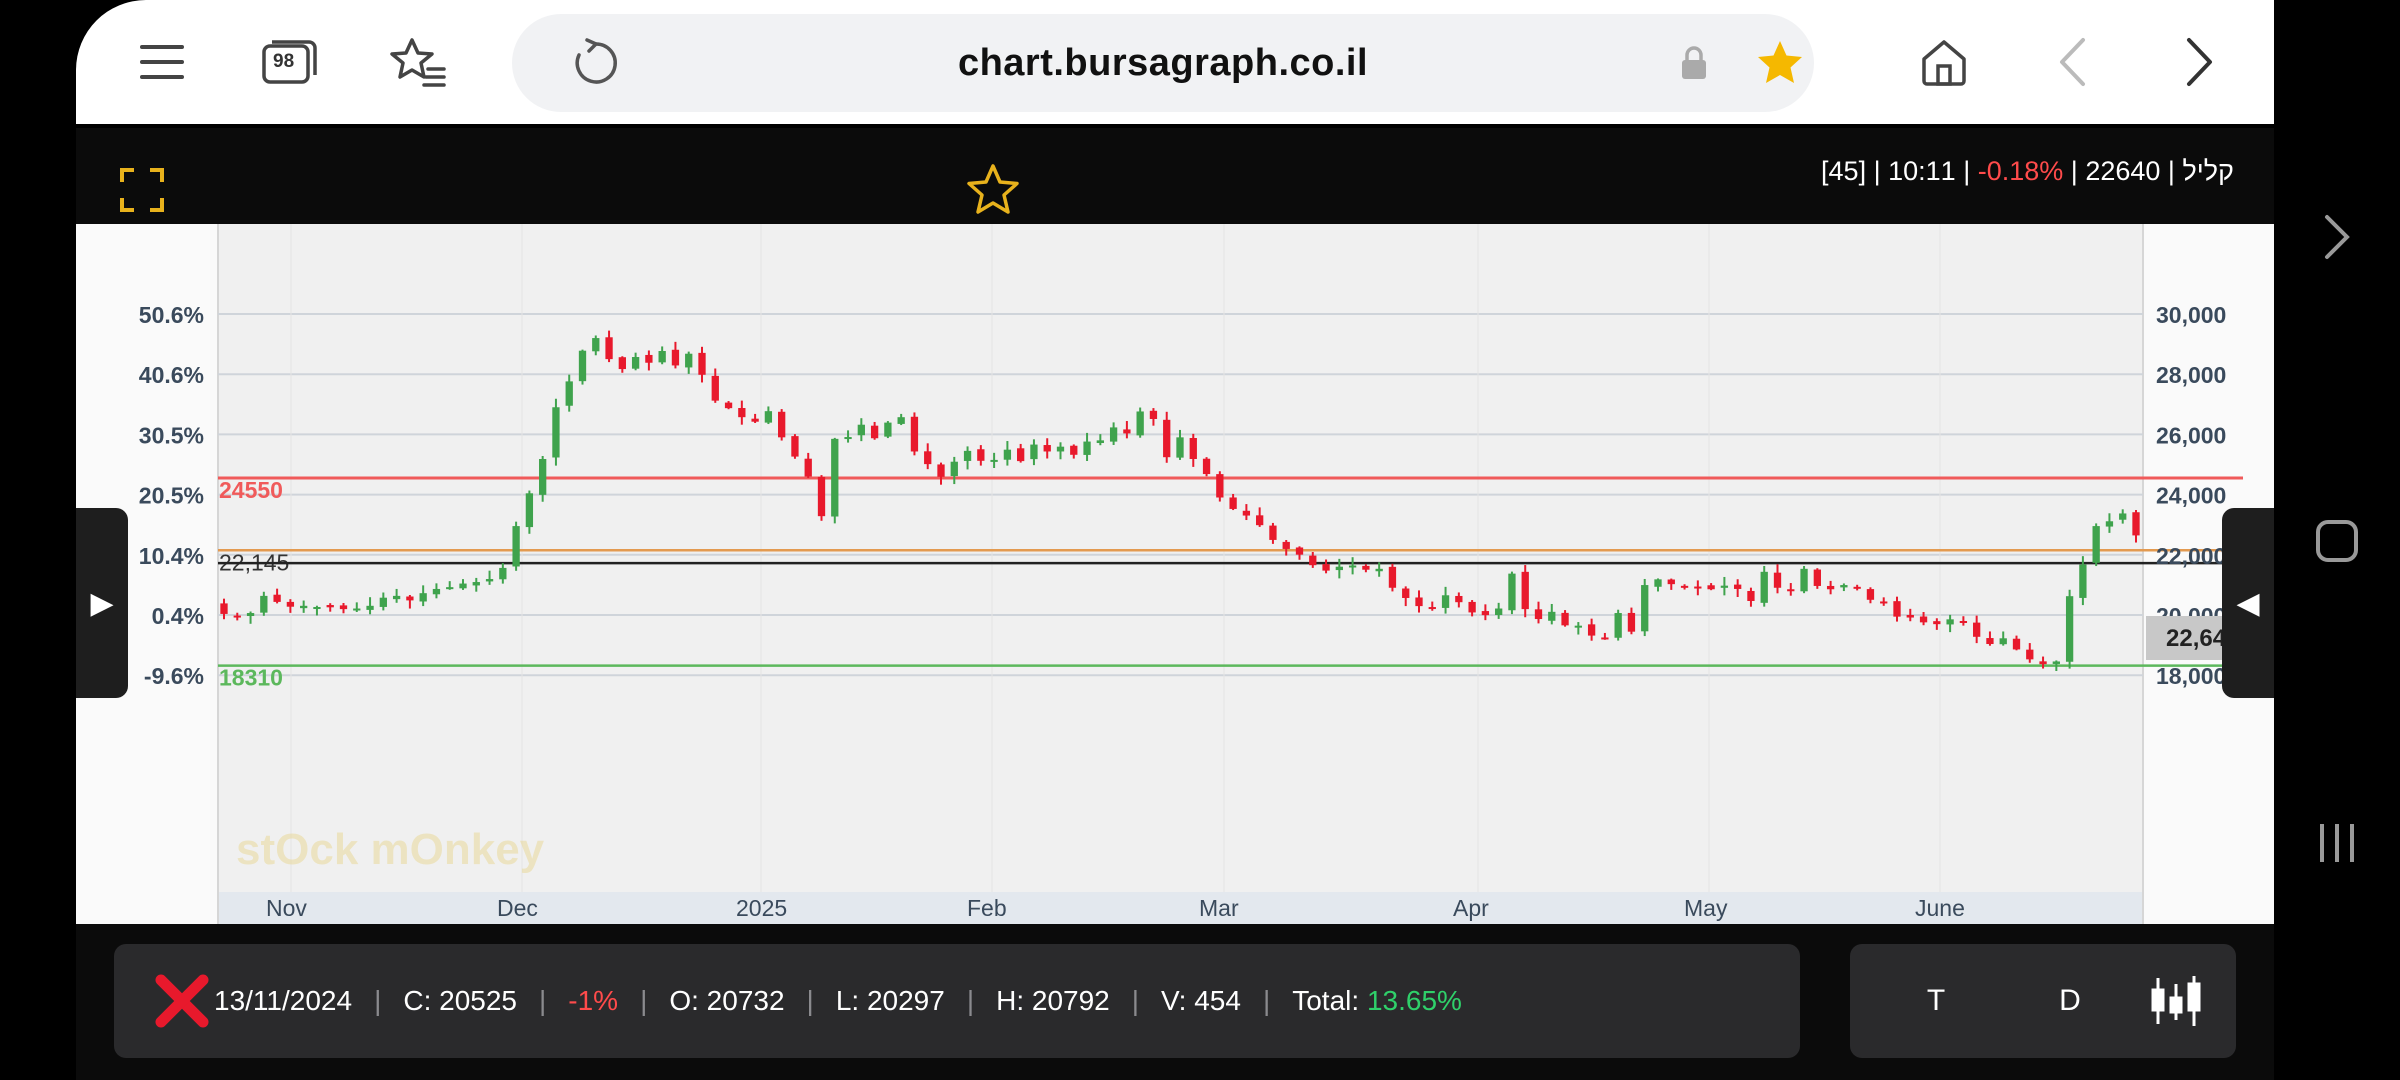 Image resolution: width=2400 pixels, height=1080 pixels. Describe the element at coordinates (2337, 237) in the screenshot. I see `nav-expand-icon` at that location.